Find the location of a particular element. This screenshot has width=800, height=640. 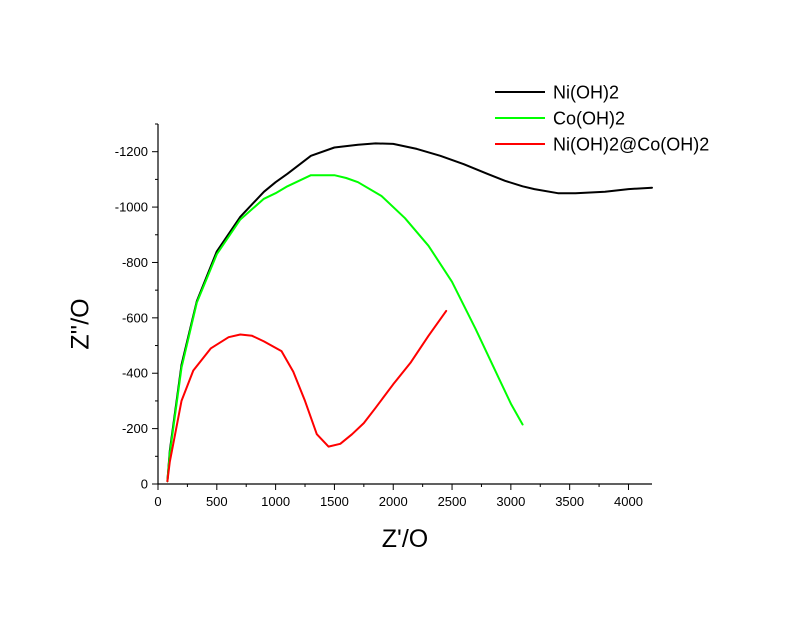

x-tick-label: 2000 is located at coordinates (393, 501).